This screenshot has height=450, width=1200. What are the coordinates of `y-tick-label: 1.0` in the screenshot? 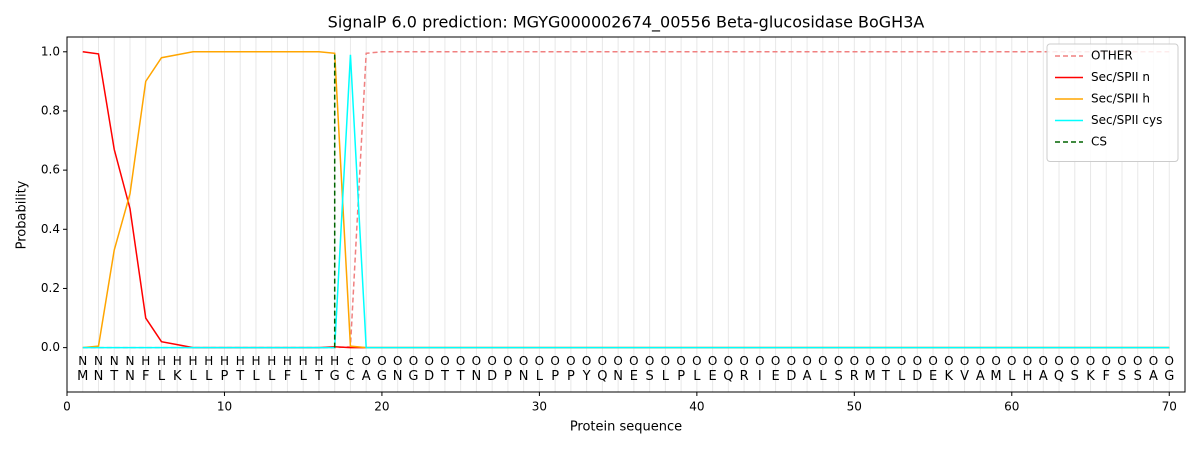 It's located at (50, 51).